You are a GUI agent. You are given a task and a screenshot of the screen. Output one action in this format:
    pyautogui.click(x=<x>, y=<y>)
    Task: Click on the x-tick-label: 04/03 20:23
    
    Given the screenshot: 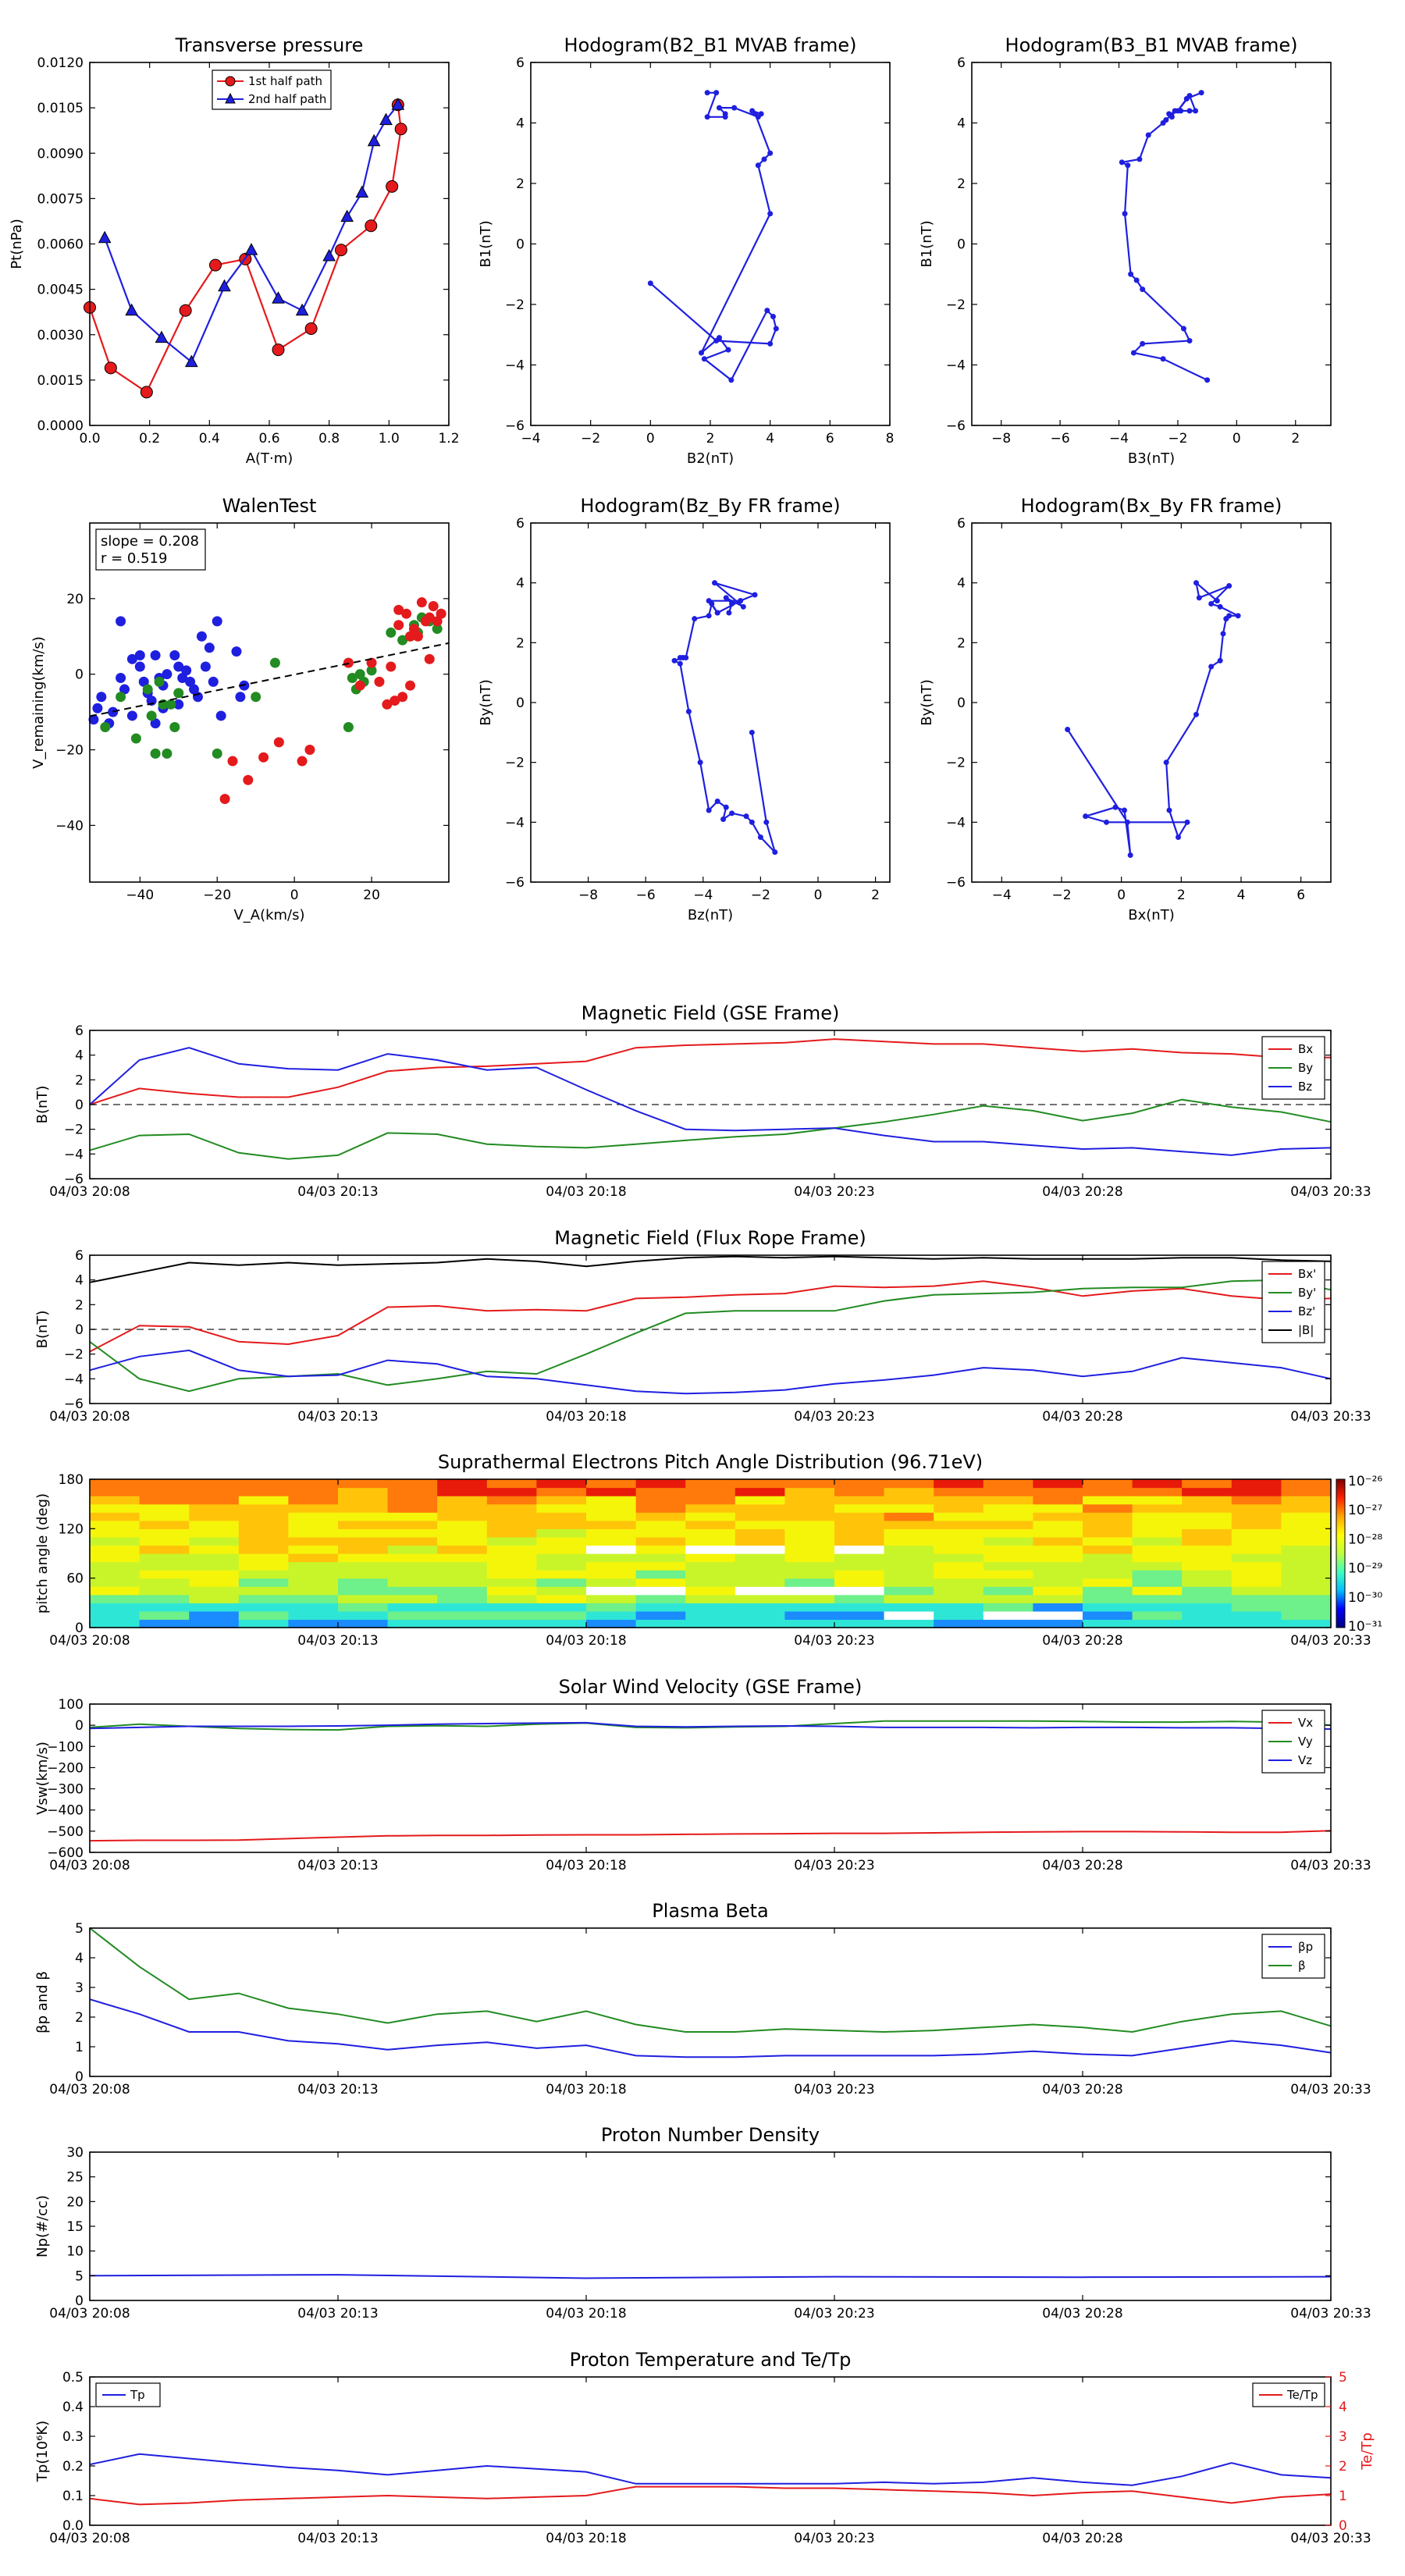 What is the action you would take?
    pyautogui.click(x=834, y=1192)
    